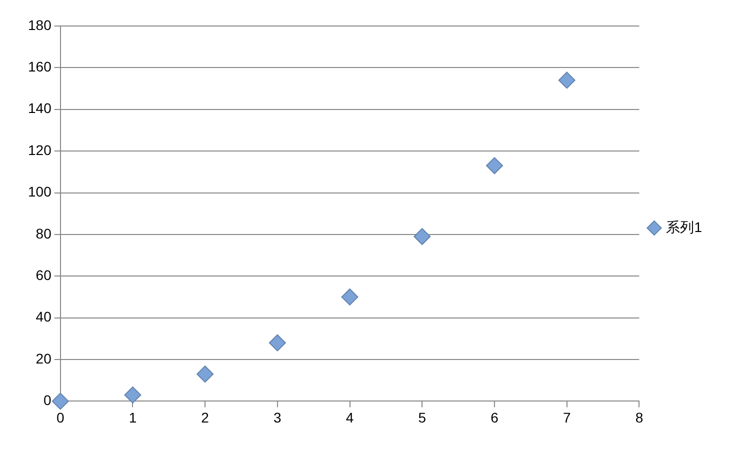 This screenshot has height=450, width=742. I want to click on y-tick-label: 20, so click(44, 358).